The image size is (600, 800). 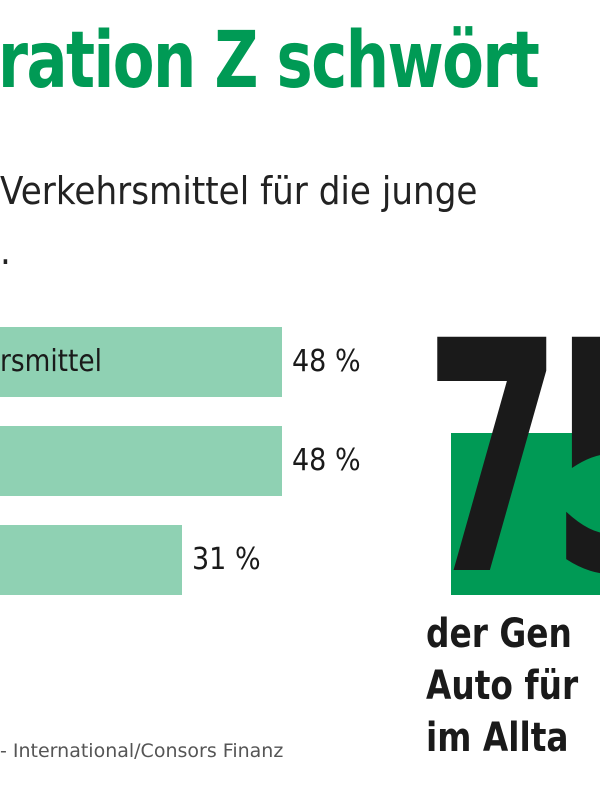 What do you see at coordinates (502, 686) in the screenshot?
I see `highlight-caption-line-2: Auto für` at bounding box center [502, 686].